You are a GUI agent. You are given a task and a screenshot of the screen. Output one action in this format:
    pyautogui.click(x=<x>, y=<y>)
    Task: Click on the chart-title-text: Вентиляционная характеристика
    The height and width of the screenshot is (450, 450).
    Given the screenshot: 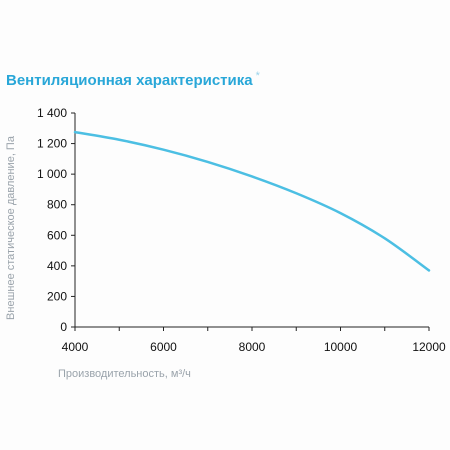 What is the action you would take?
    pyautogui.click(x=129, y=80)
    